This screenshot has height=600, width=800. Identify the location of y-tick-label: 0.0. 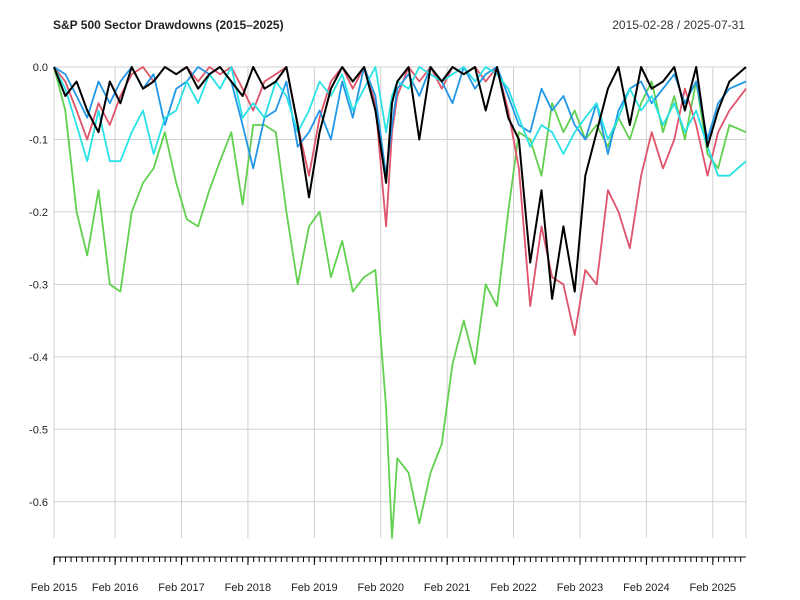
(40, 68).